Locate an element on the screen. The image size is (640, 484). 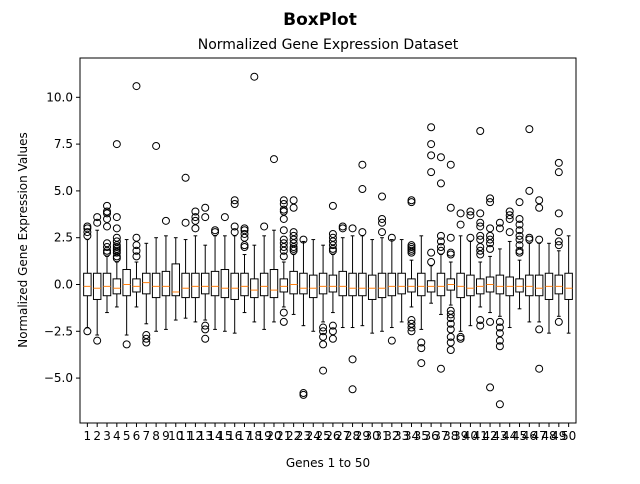
x-axis-label: Genes 1 to 50 is located at coordinates (328, 463).